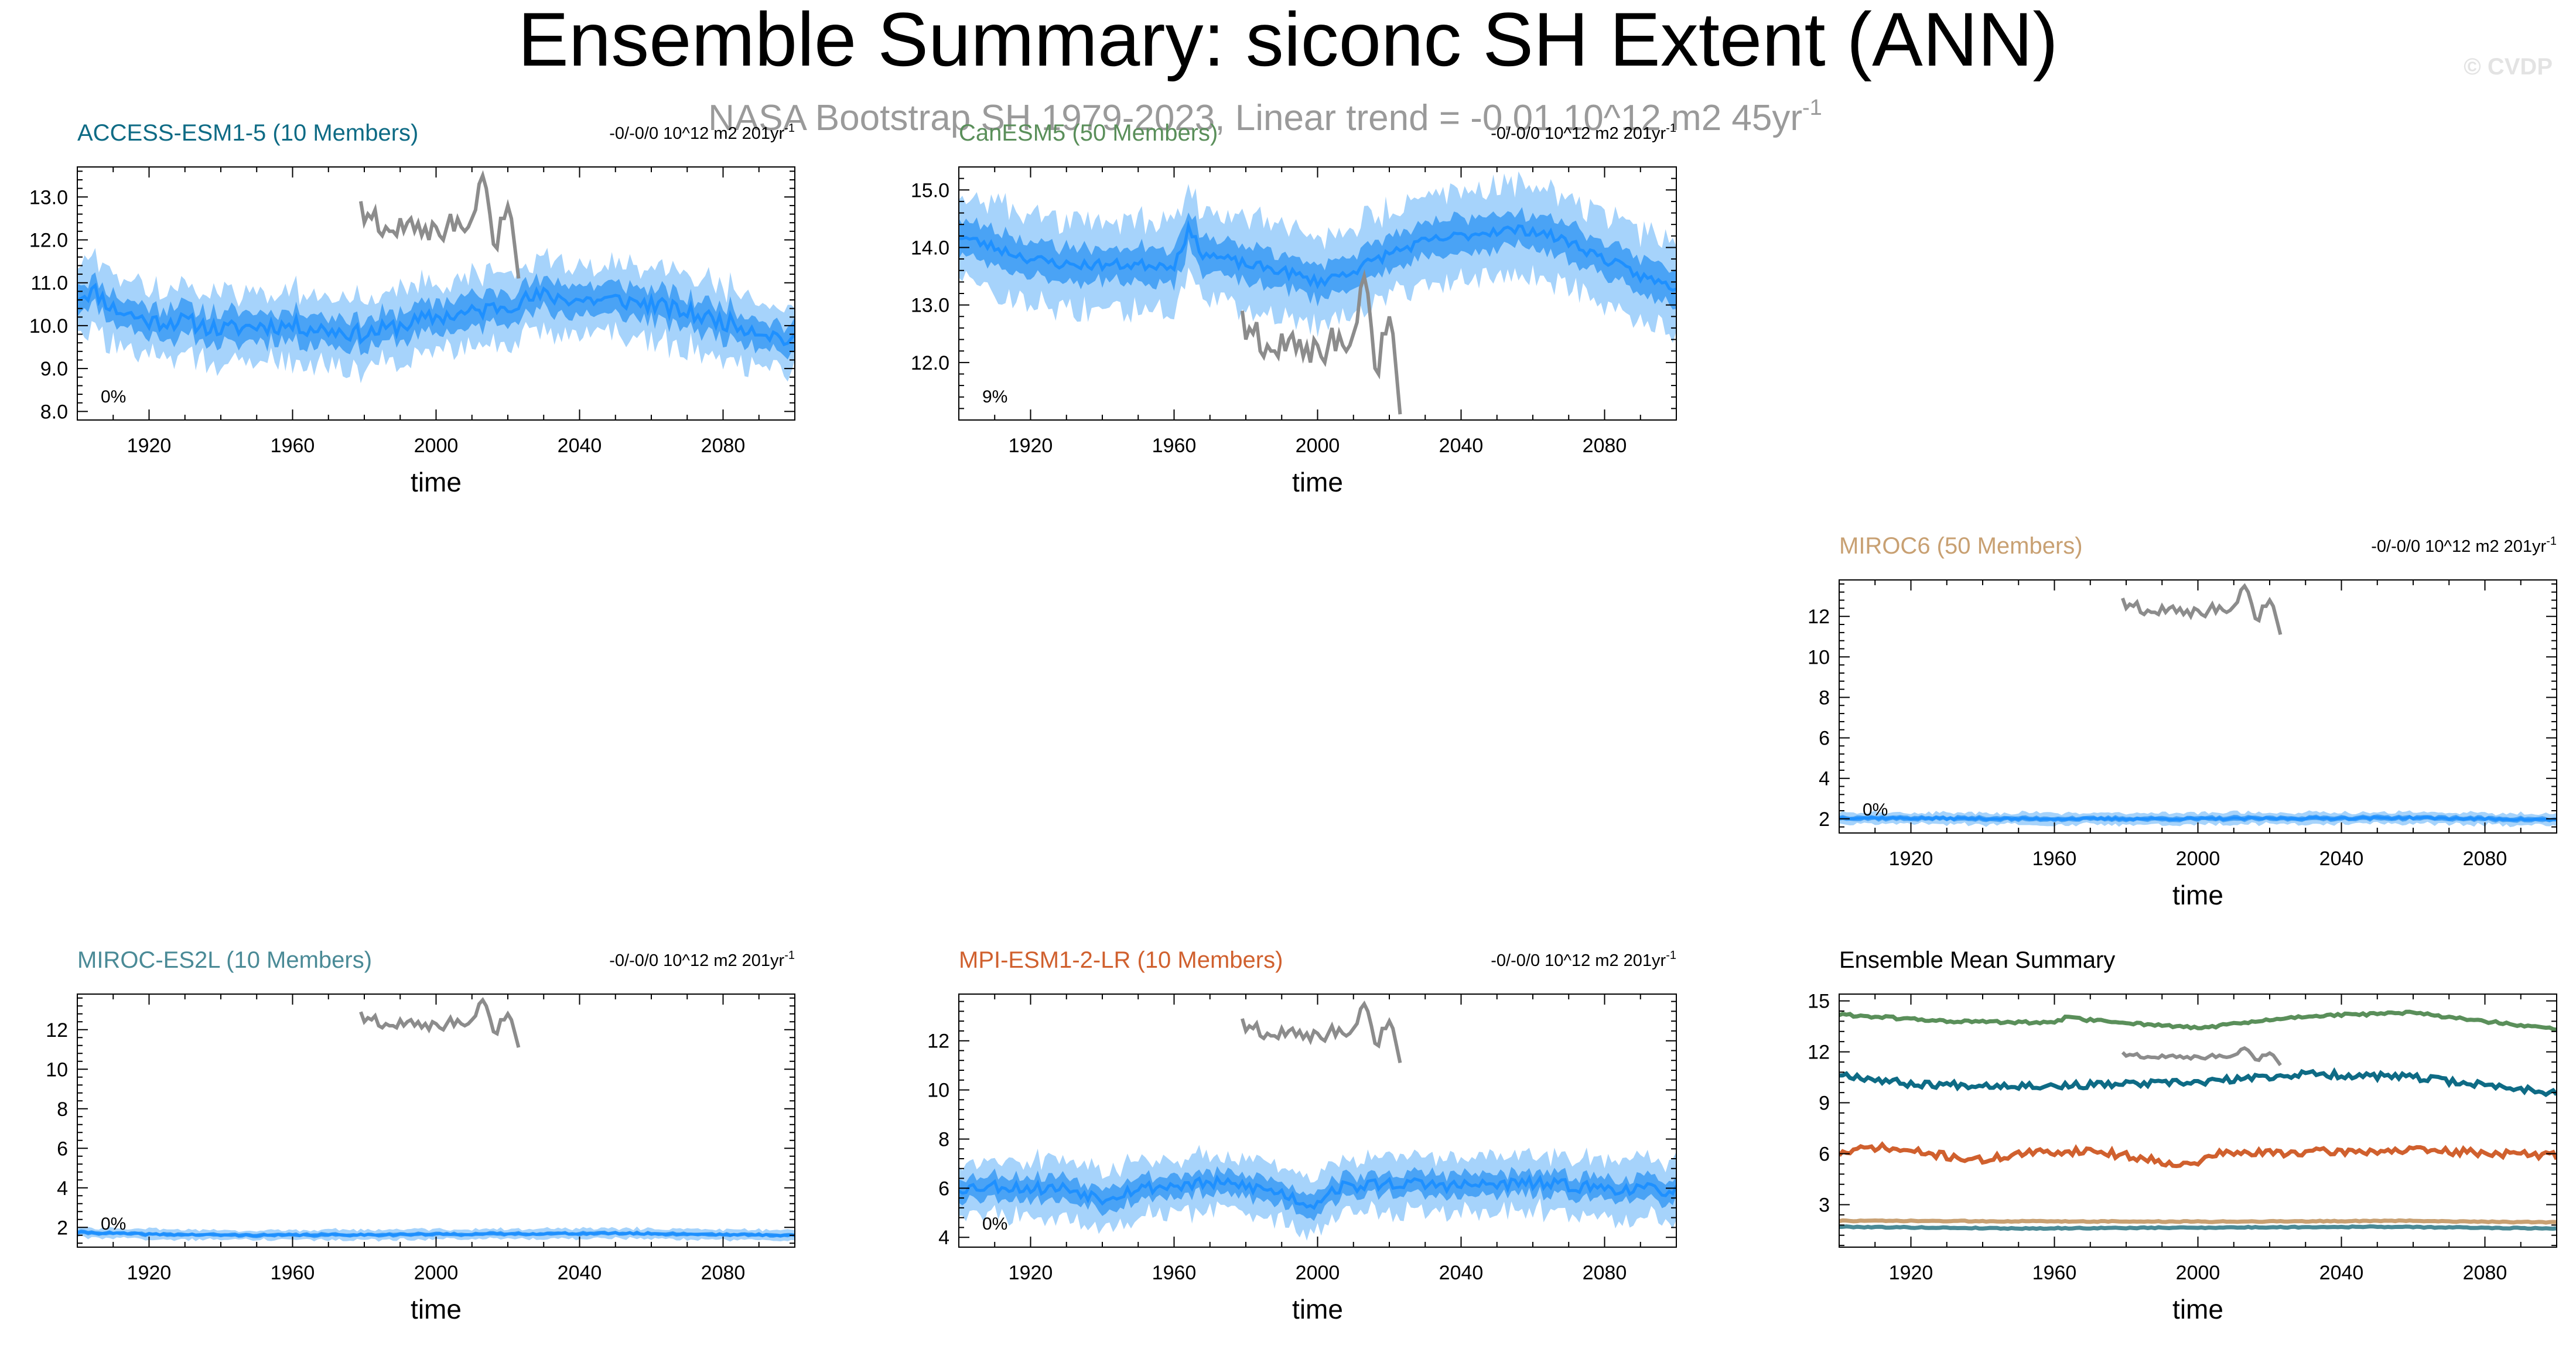  I want to click on y-tick-label: 8.0, so click(54, 412).